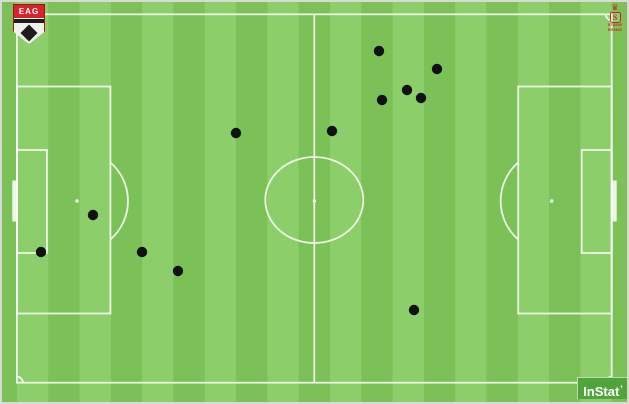 This screenshot has height=404, width=629. Describe the element at coordinates (14, 201) in the screenshot. I see `left-goal` at that location.